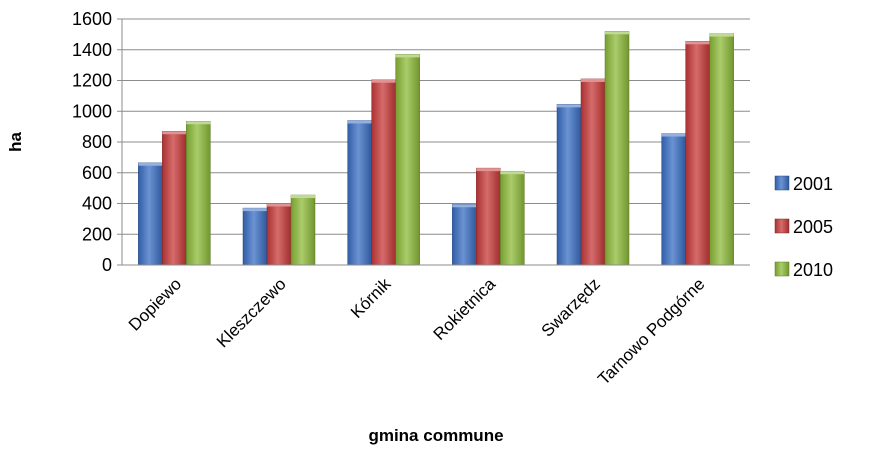  I want to click on bar-2001-dopiewo, so click(150, 214).